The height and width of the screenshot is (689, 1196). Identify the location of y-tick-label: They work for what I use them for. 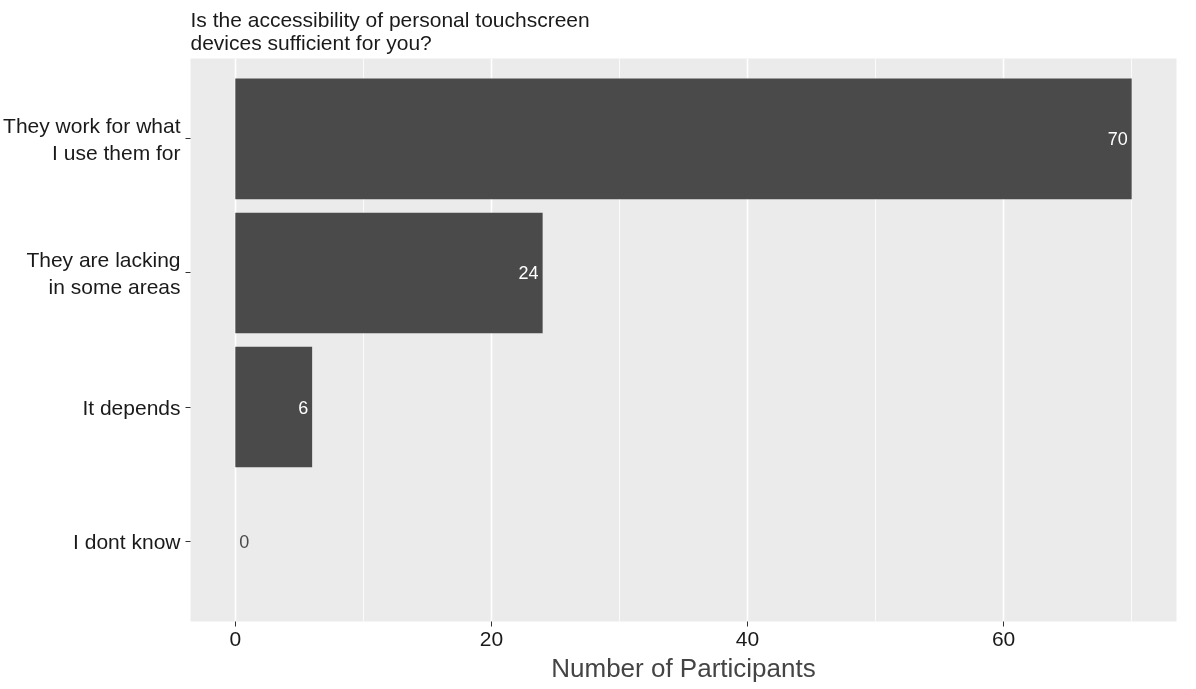
(92, 139).